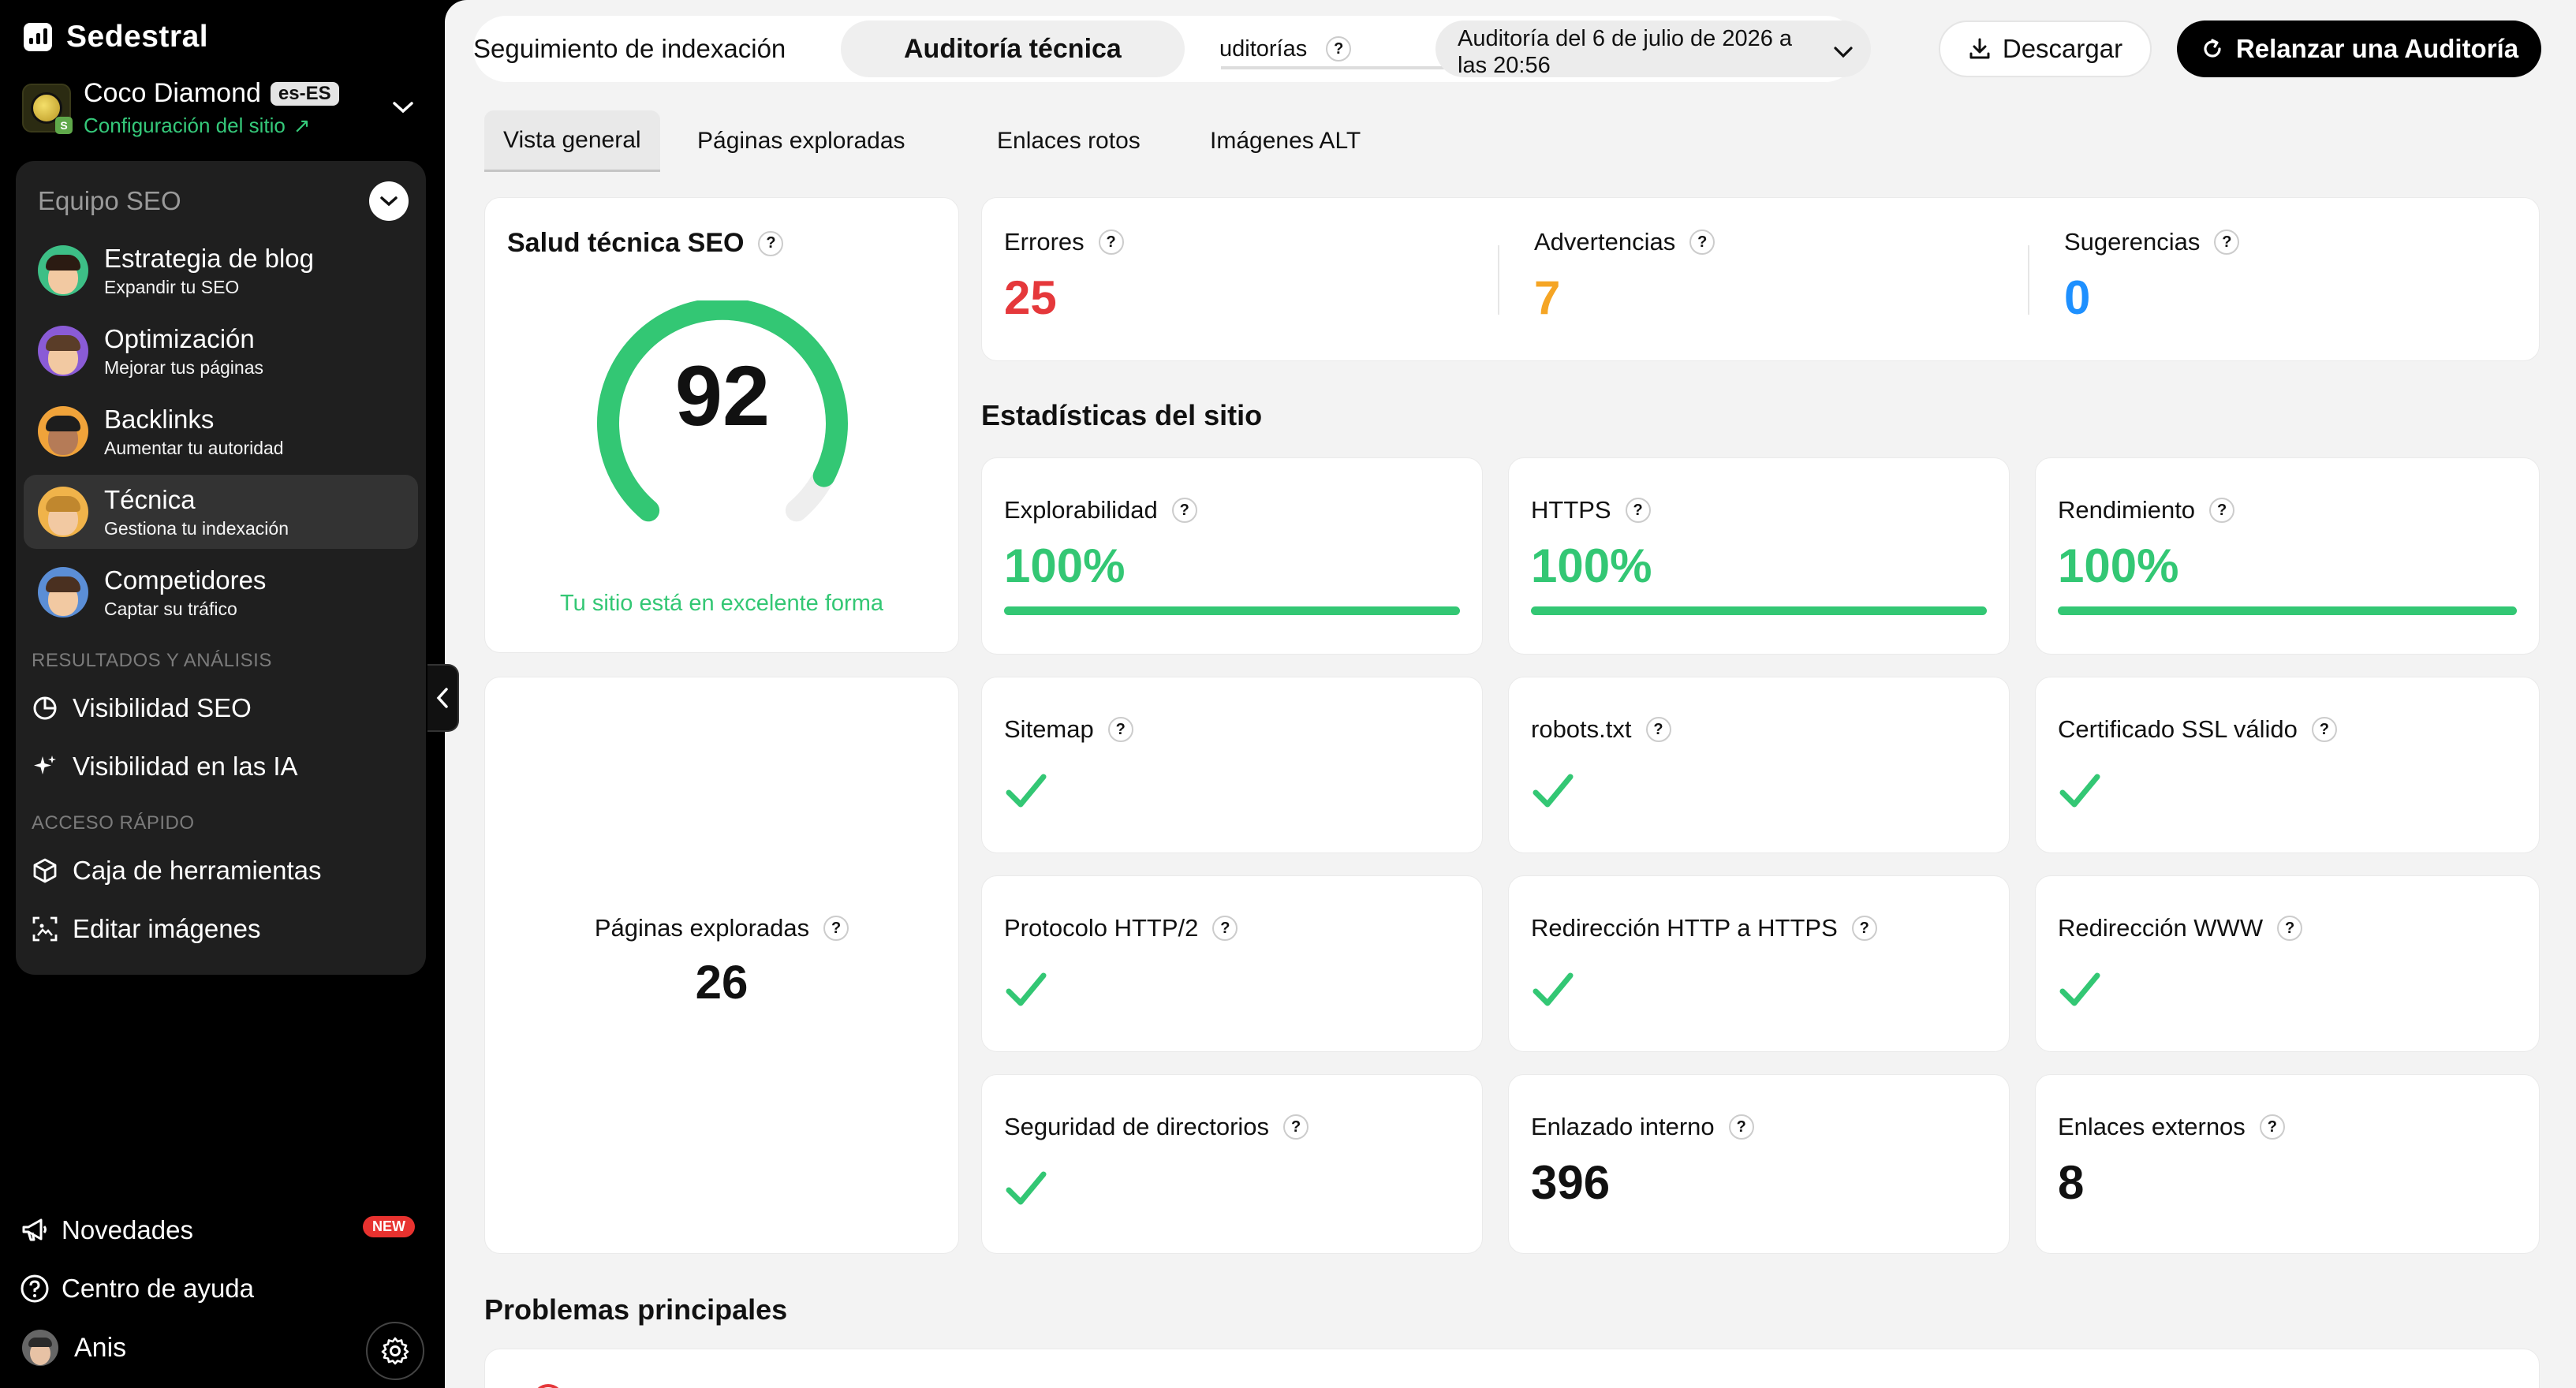 This screenshot has height=1388, width=2576. Describe the element at coordinates (47, 109) in the screenshot. I see `site-avatar: S` at that location.